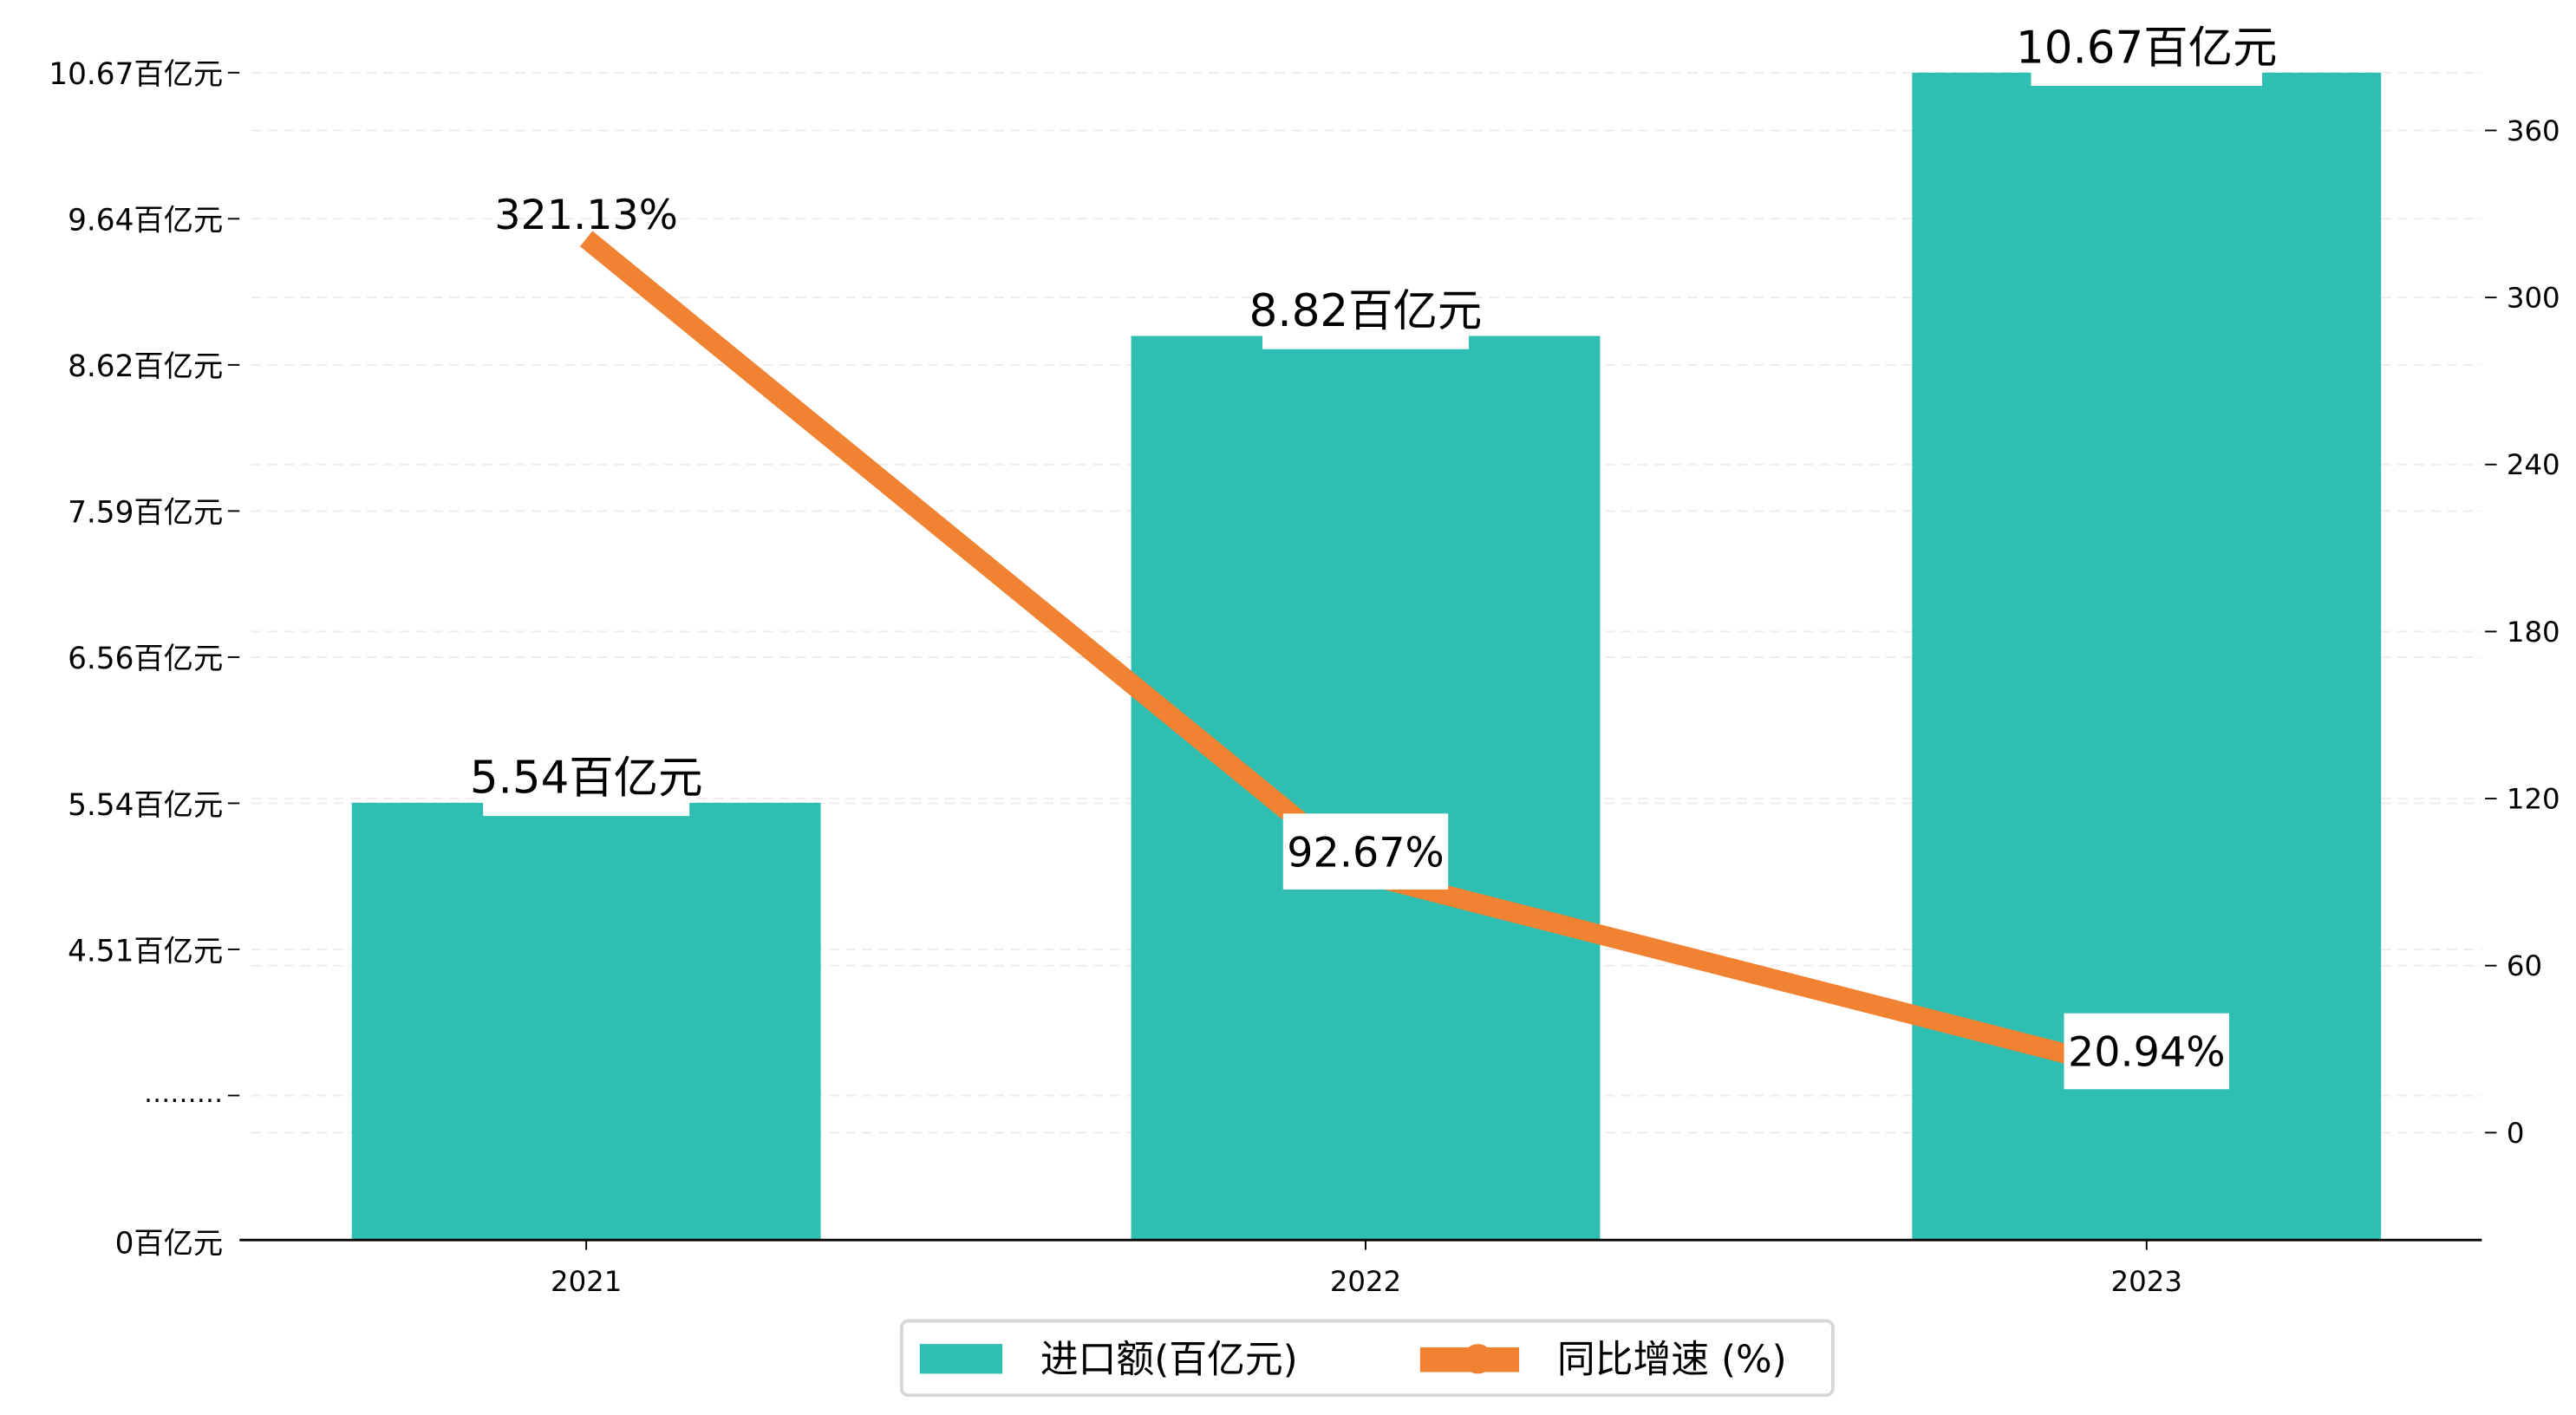  What do you see at coordinates (1366, 1281) in the screenshot?
I see `x-tick-label: 2022` at bounding box center [1366, 1281].